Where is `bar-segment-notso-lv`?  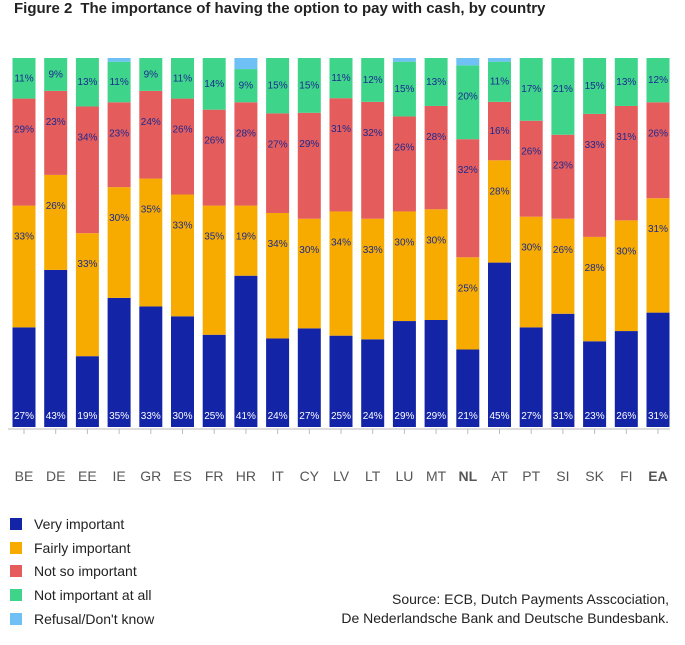
bar-segment-notso-lv is located at coordinates (341, 155).